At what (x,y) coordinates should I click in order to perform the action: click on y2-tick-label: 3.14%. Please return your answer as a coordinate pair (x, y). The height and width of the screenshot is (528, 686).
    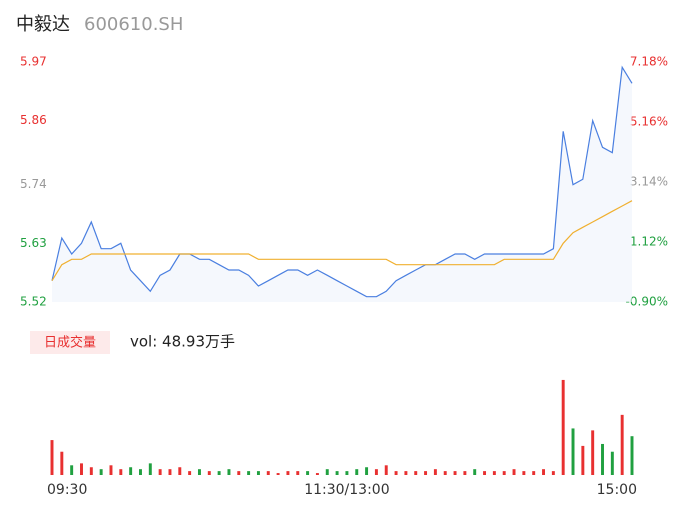
    Looking at the image, I should click on (649, 182).